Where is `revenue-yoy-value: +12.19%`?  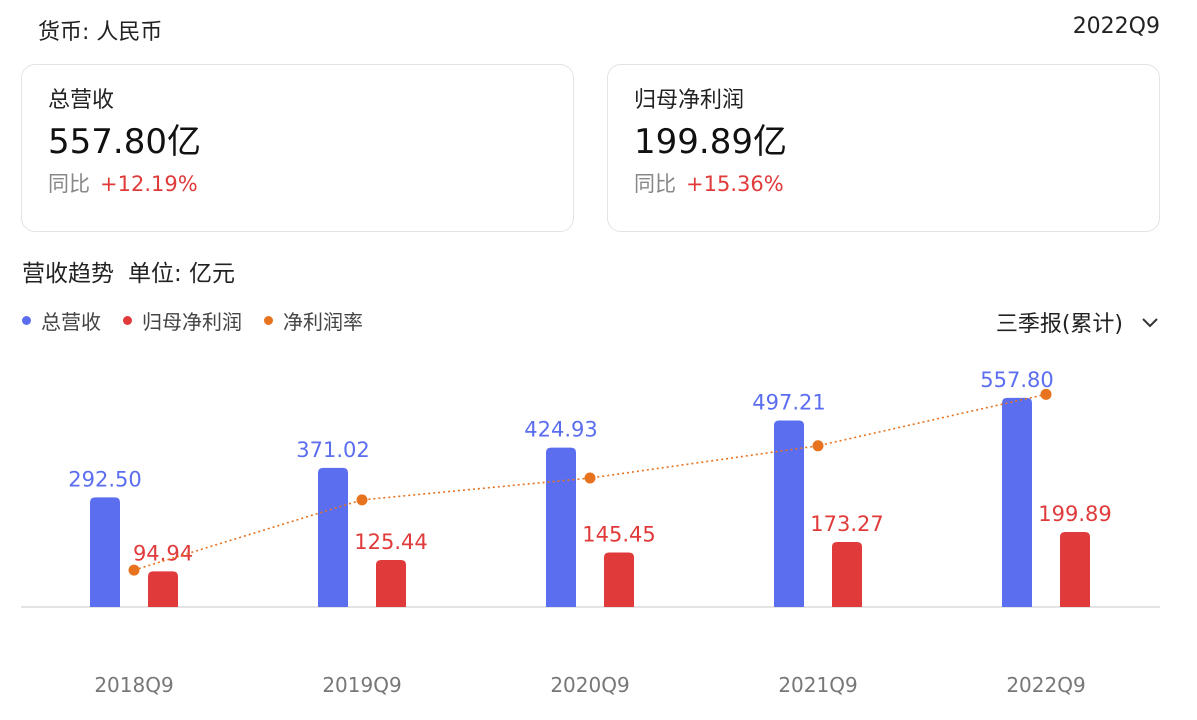
revenue-yoy-value: +12.19% is located at coordinates (149, 184).